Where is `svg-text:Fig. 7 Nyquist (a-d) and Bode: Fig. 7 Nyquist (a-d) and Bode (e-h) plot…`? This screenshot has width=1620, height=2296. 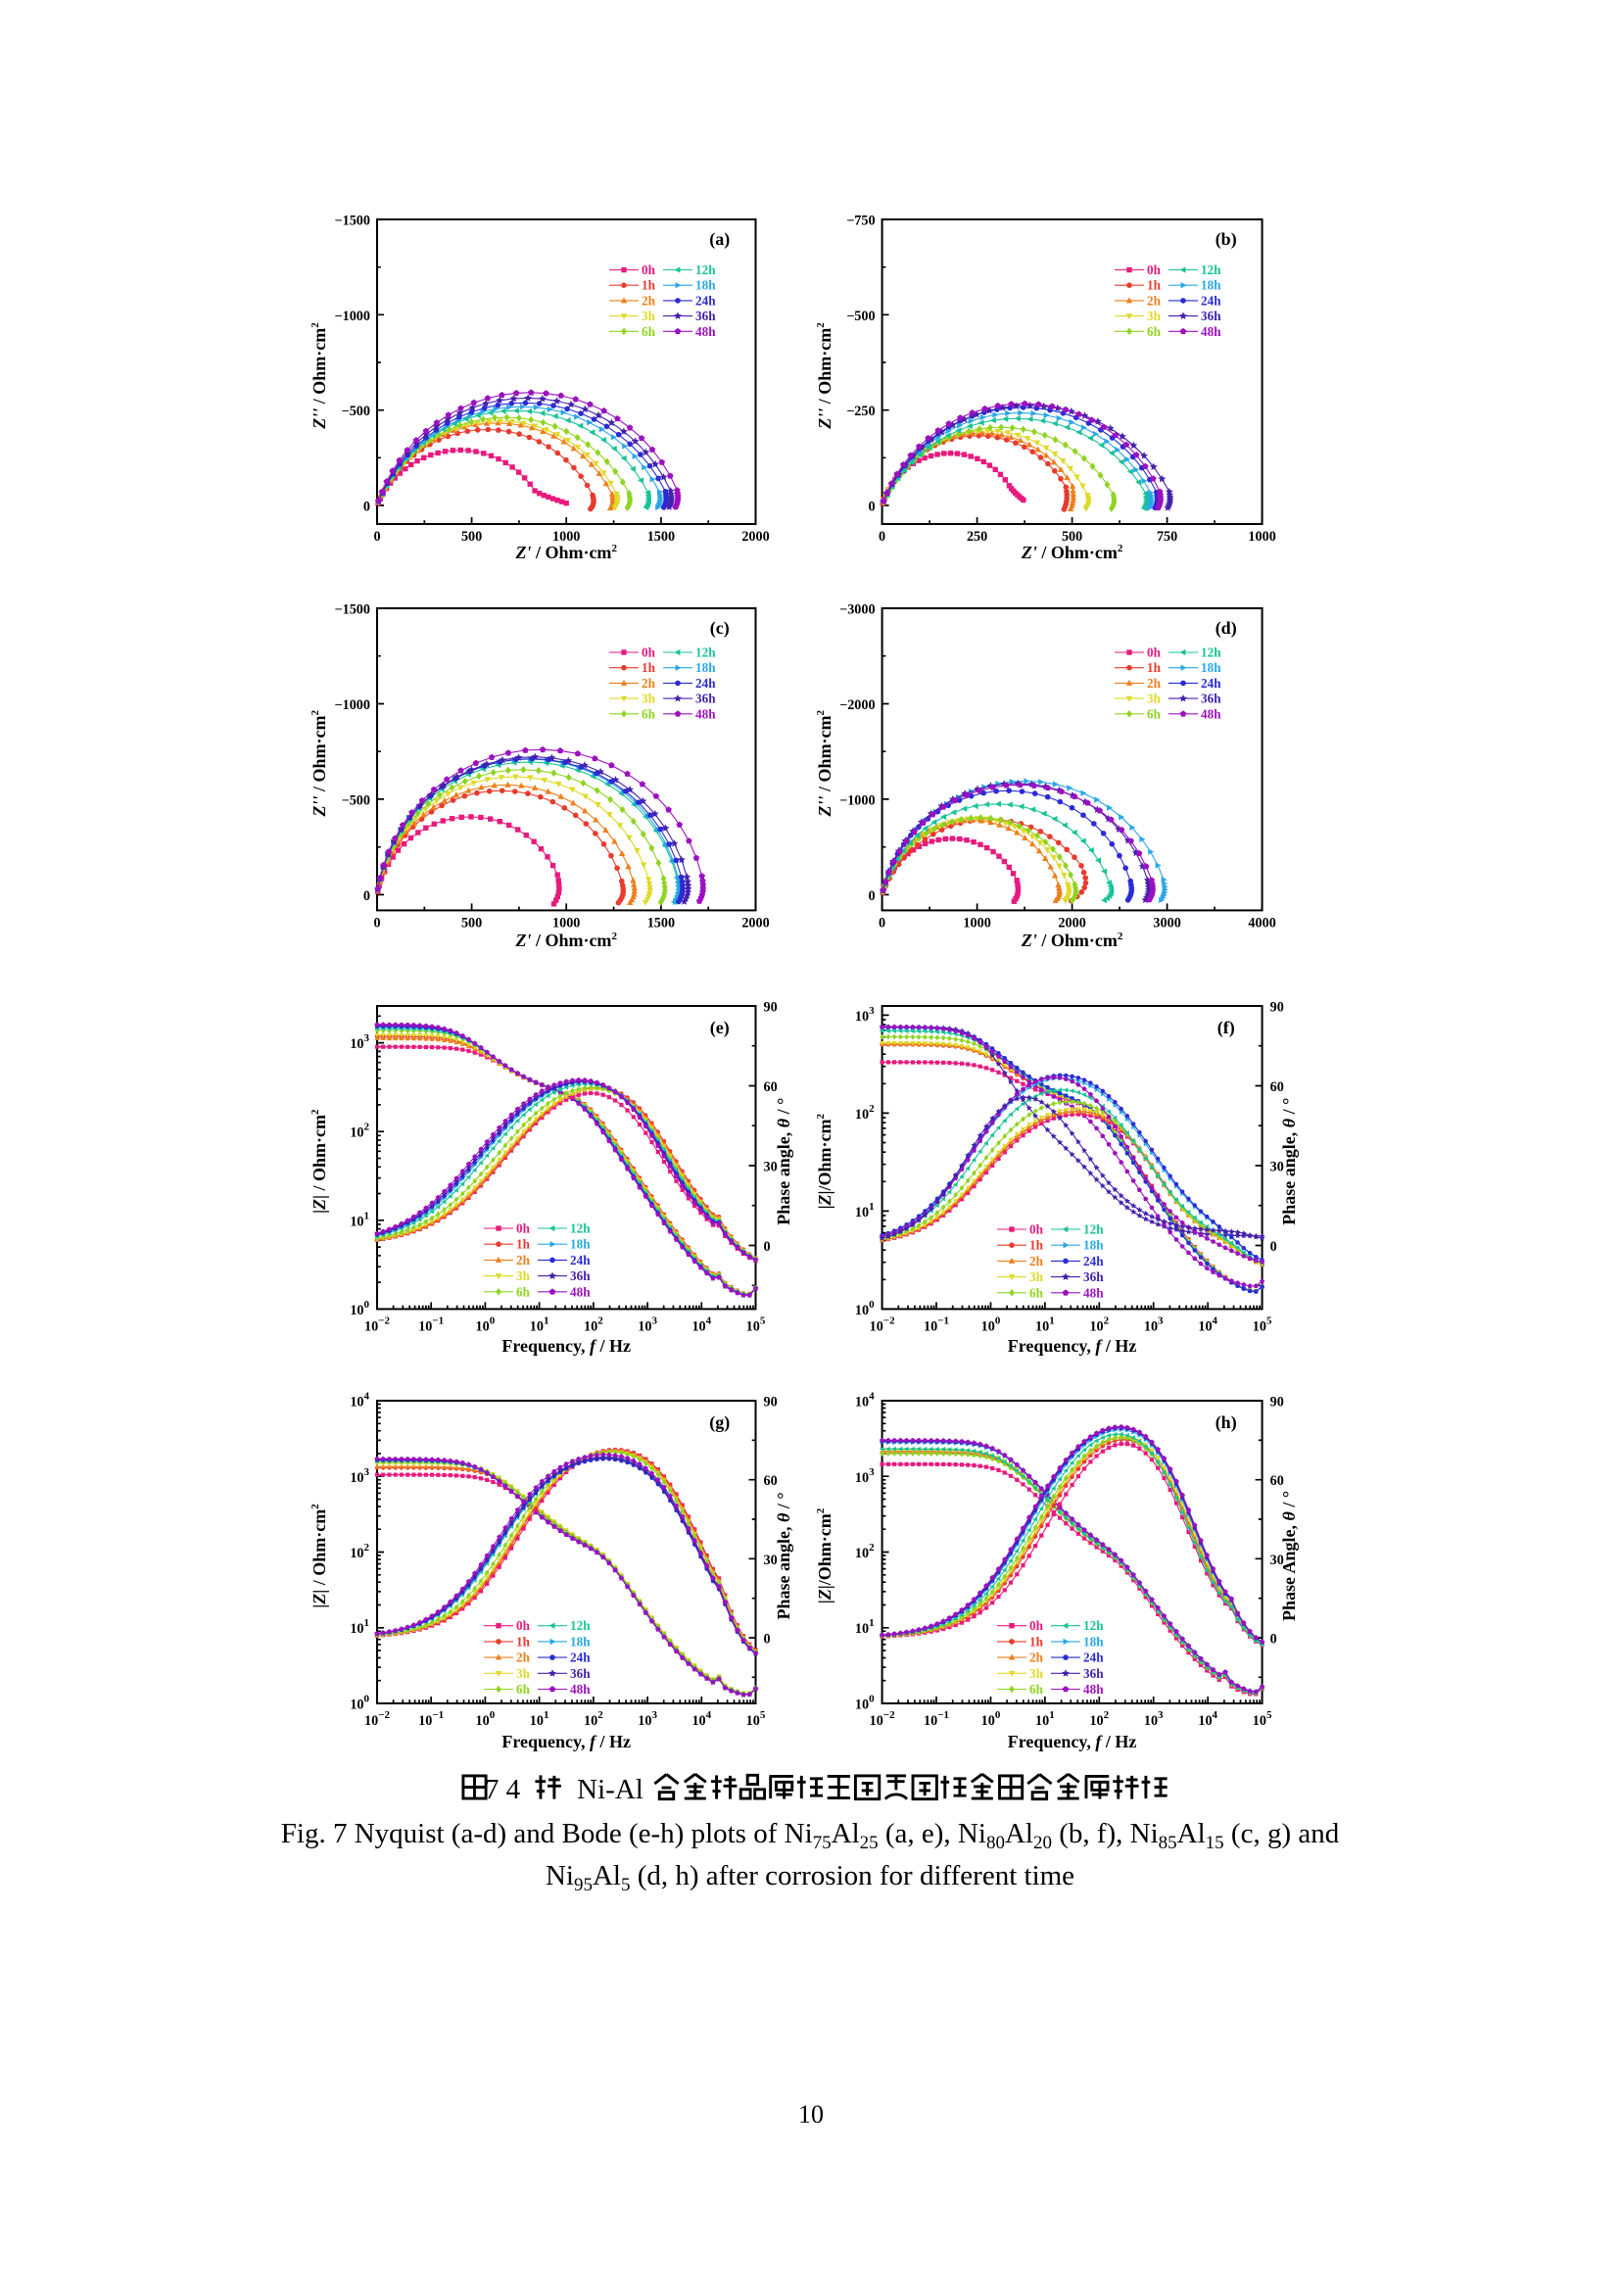
svg-text:Fig. 7 Nyquist (a-d) and Bode: Fig. 7 Nyquist (a-d) and Bode (e-h) plot… is located at coordinates (810, 1836).